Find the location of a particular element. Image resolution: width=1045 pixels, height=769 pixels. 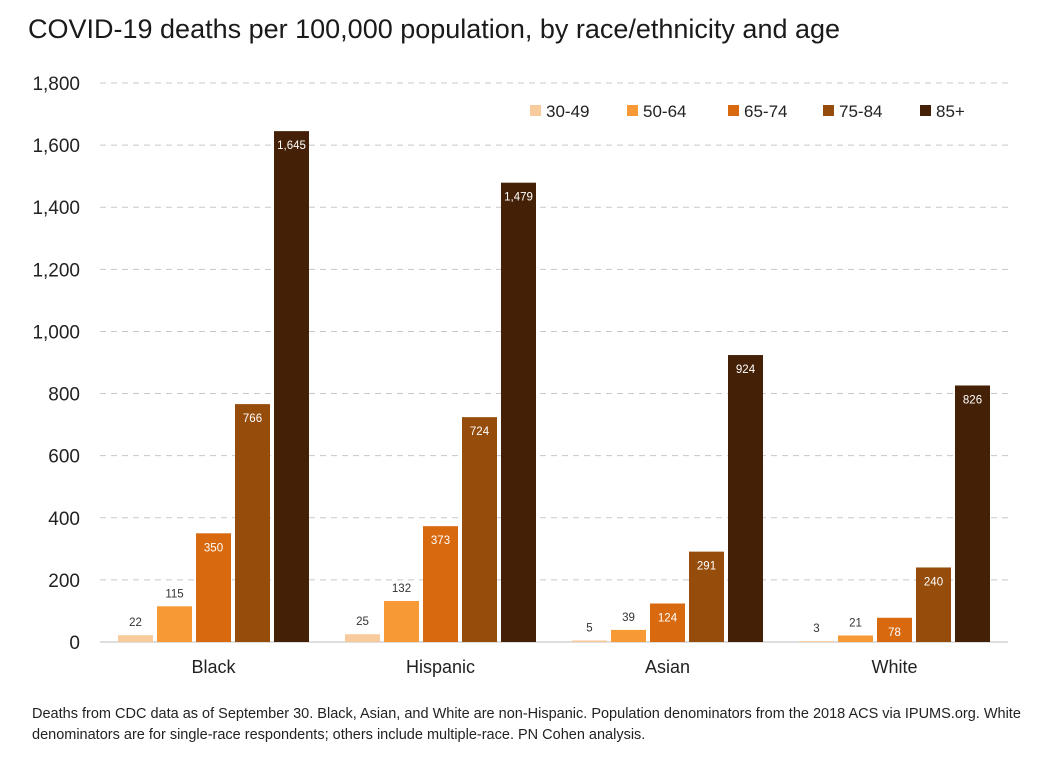

x-tick-label: White is located at coordinates (894, 667).